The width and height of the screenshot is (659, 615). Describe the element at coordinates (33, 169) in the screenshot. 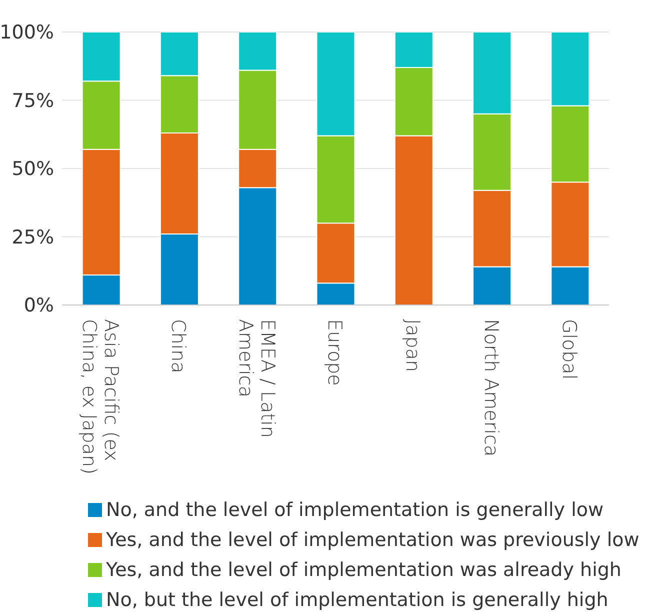

I see `y-tick-label: 50%` at that location.